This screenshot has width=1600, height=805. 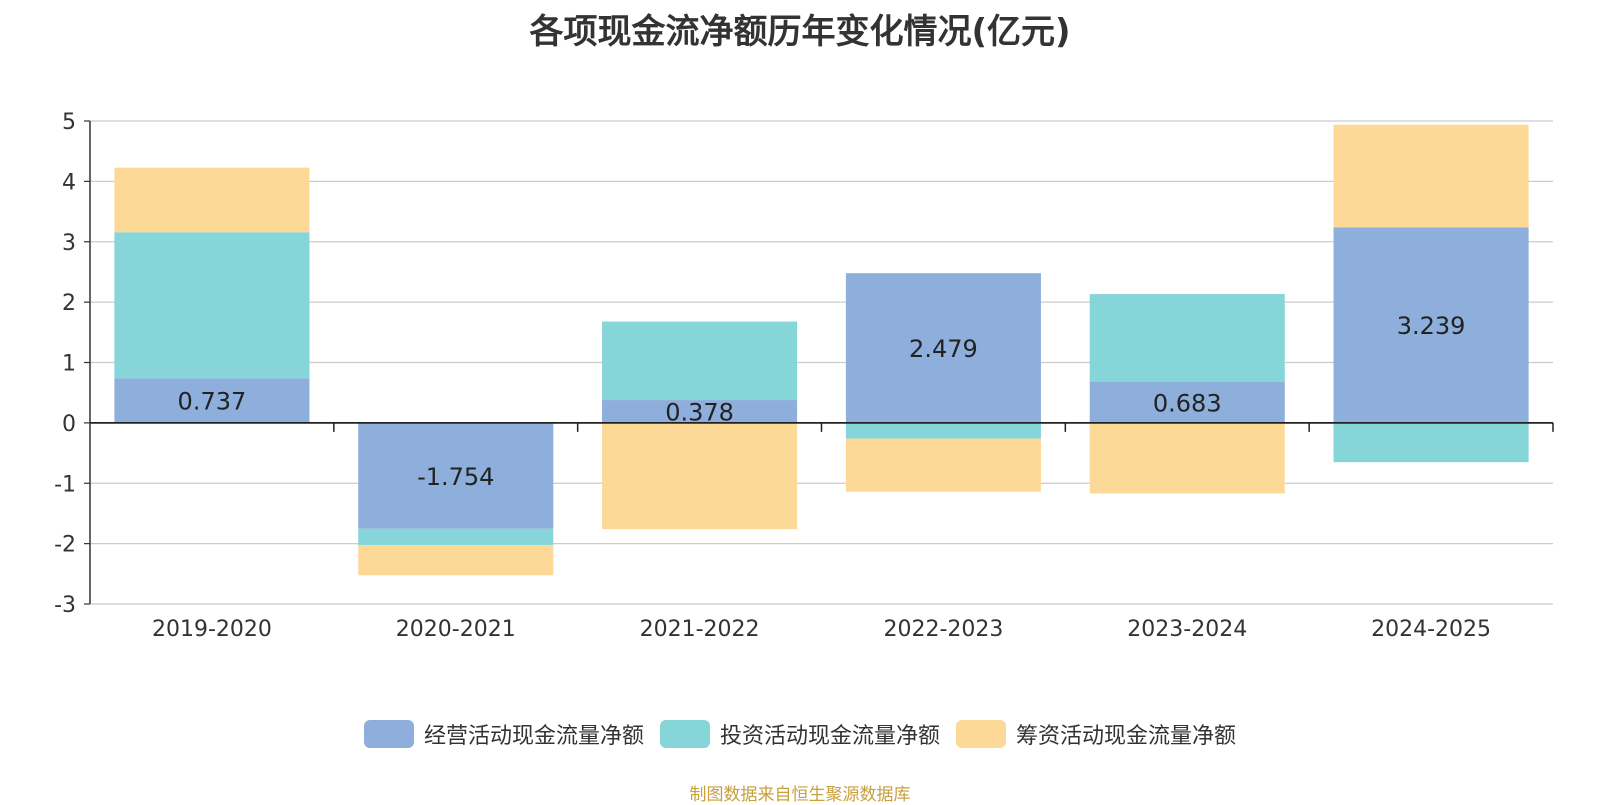 I want to click on data-label: 2.479, so click(x=943, y=349).